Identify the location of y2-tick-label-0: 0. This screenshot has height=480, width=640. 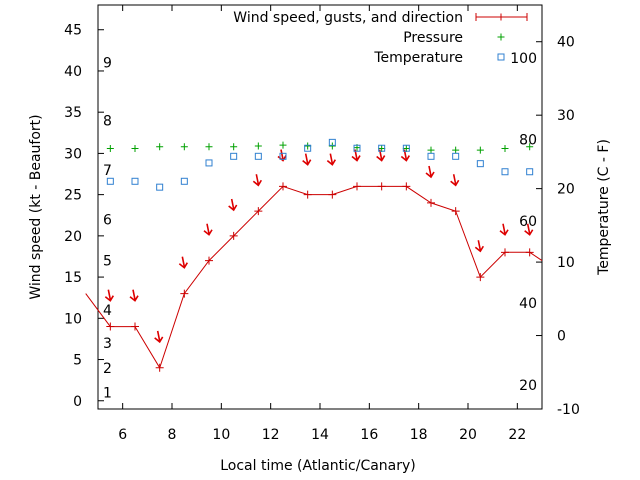
(561, 337).